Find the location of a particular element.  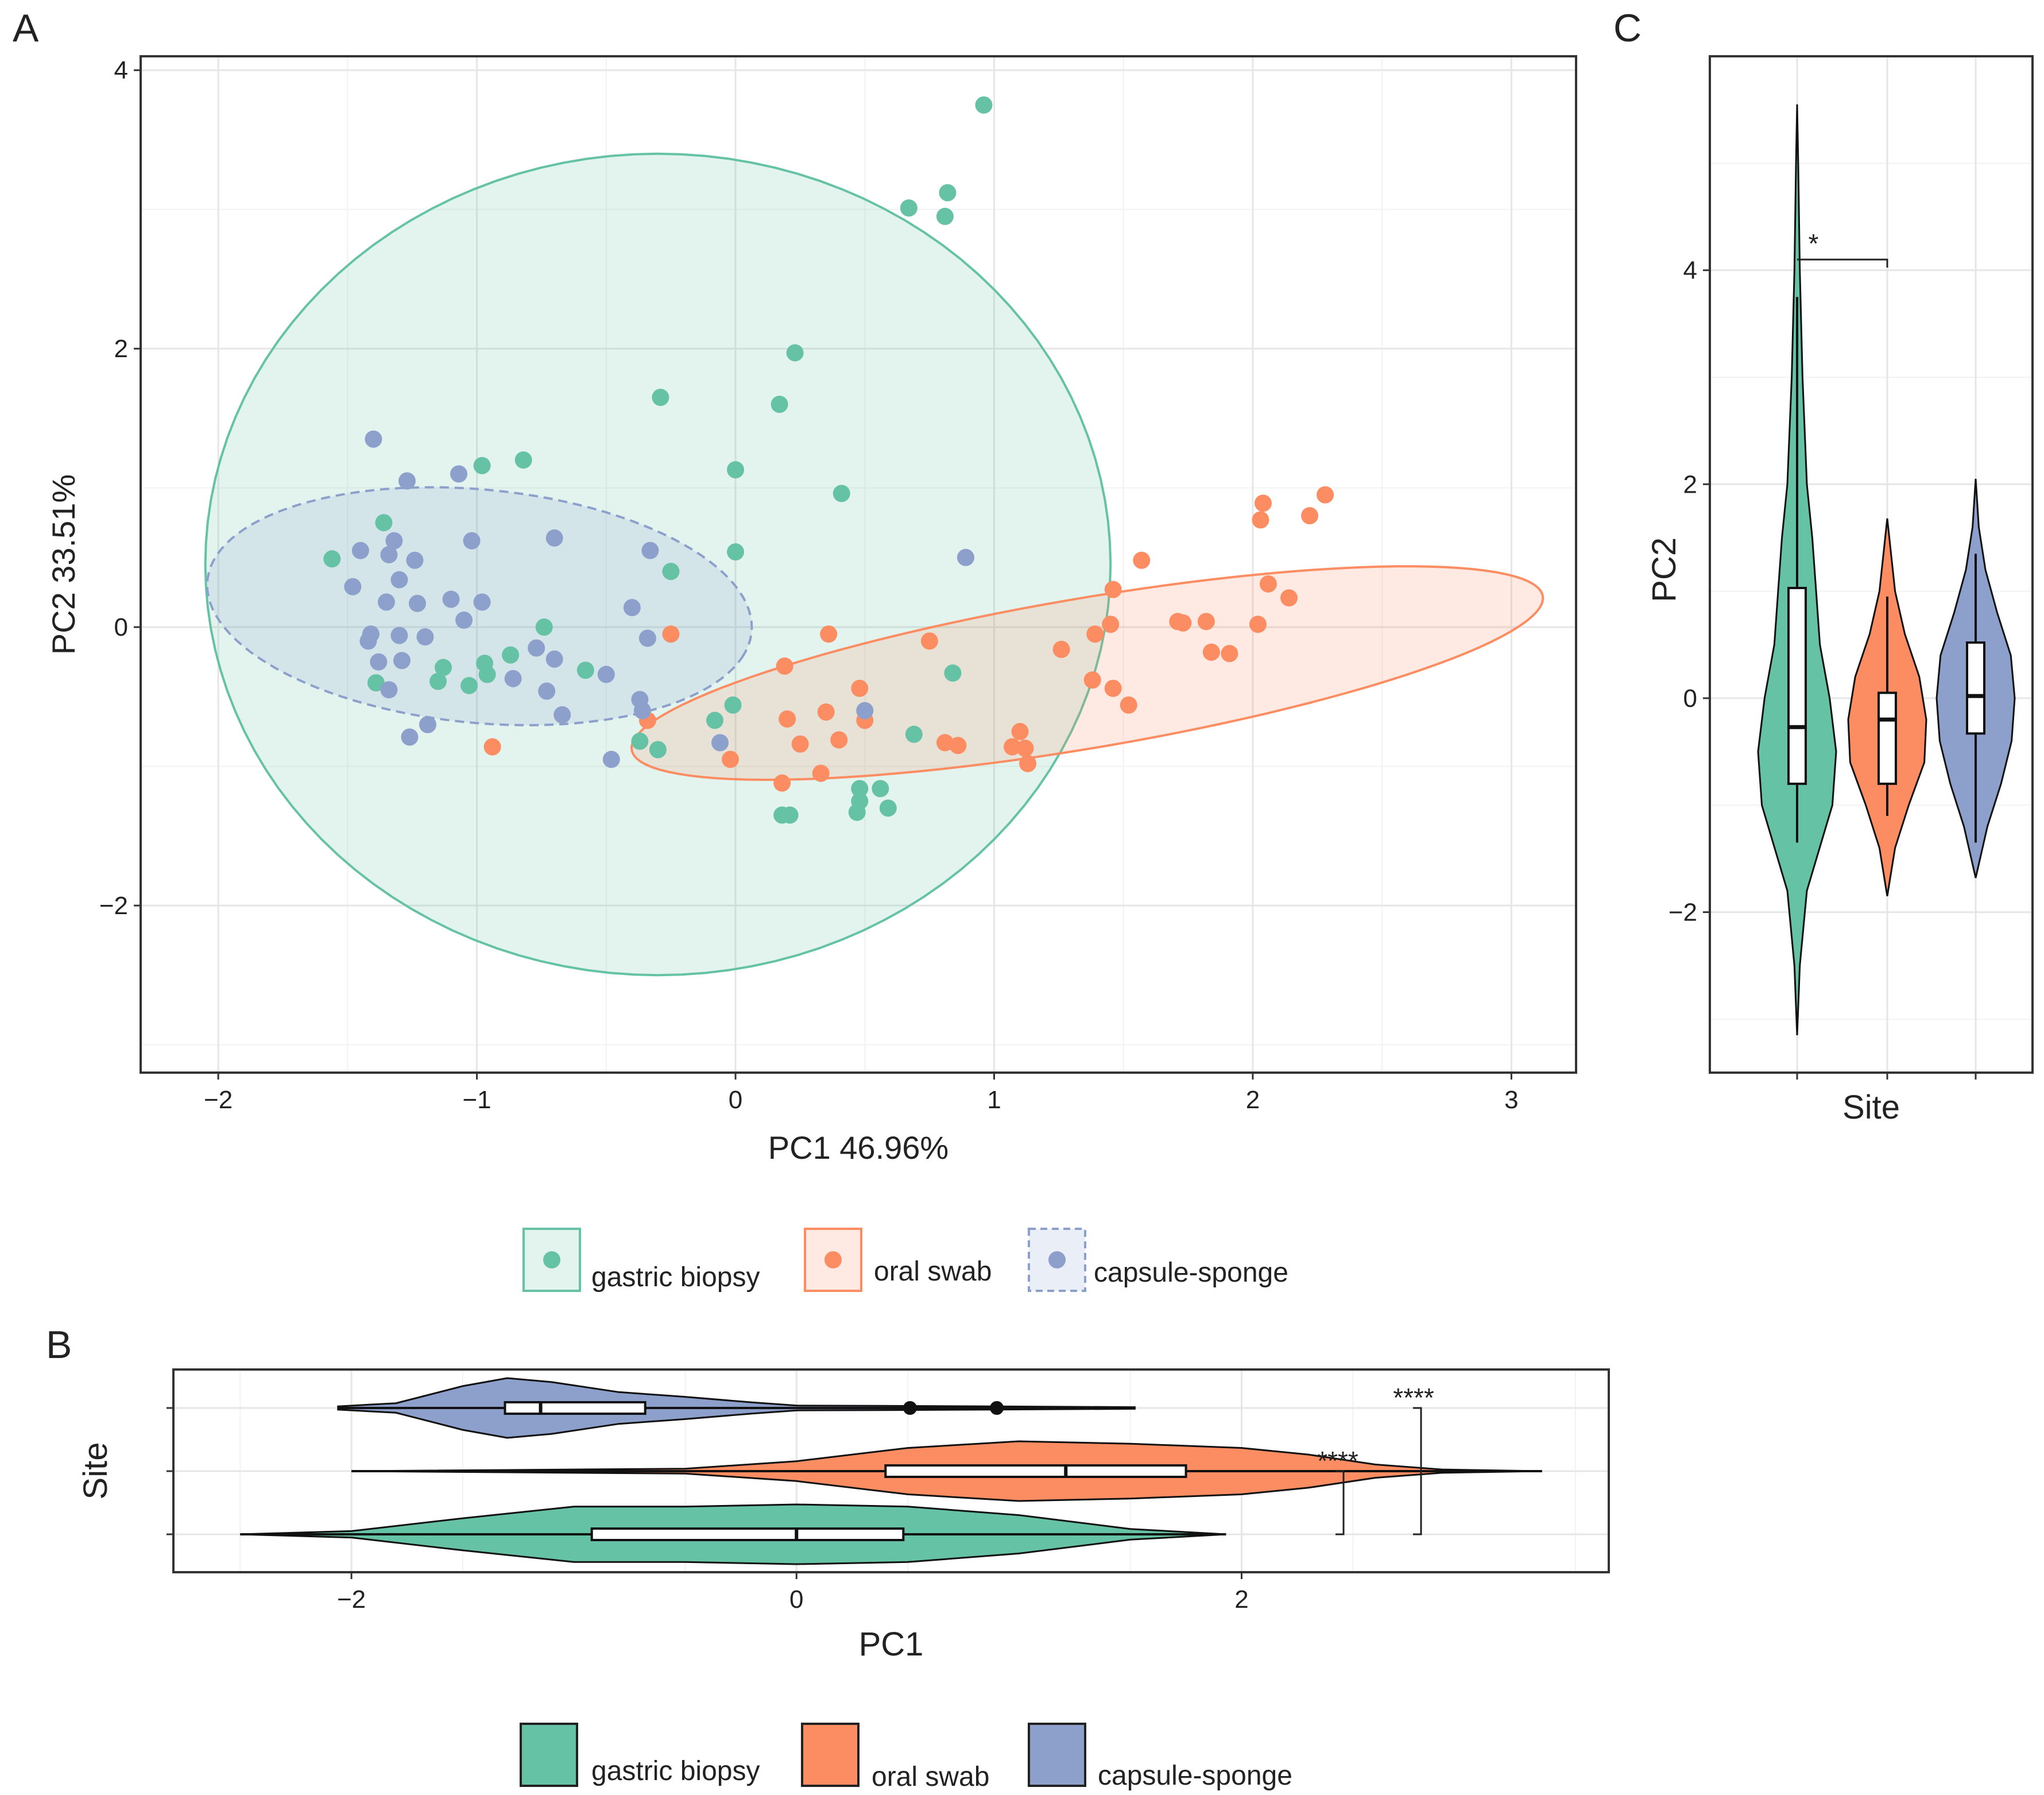

legend-dot-gastric-biopsy is located at coordinates (551, 1259).